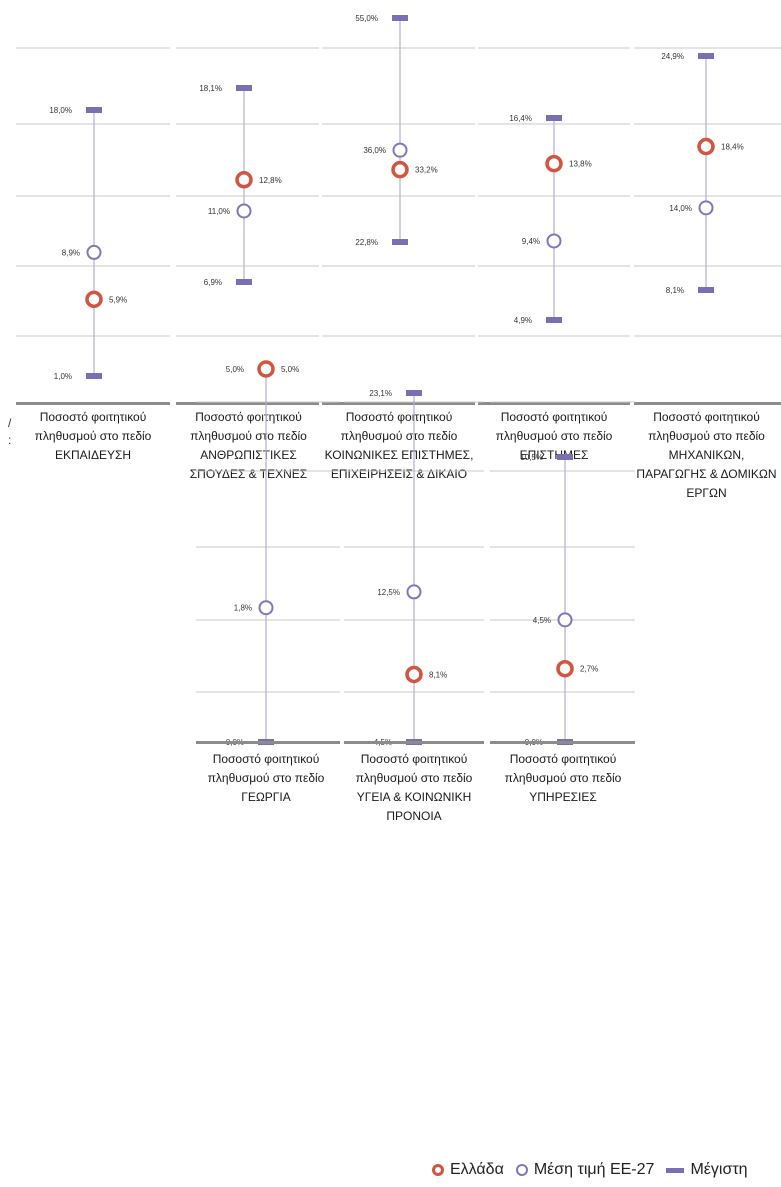 The width and height of the screenshot is (781, 1187). I want to click on legend-label-eu-mean: Μέση τιμή ΕΕ-27, so click(594, 1169).